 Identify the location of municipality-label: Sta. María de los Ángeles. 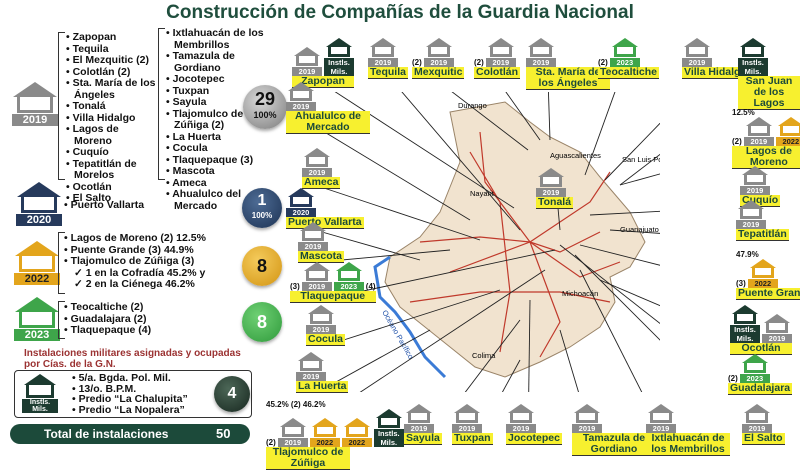
(568, 78).